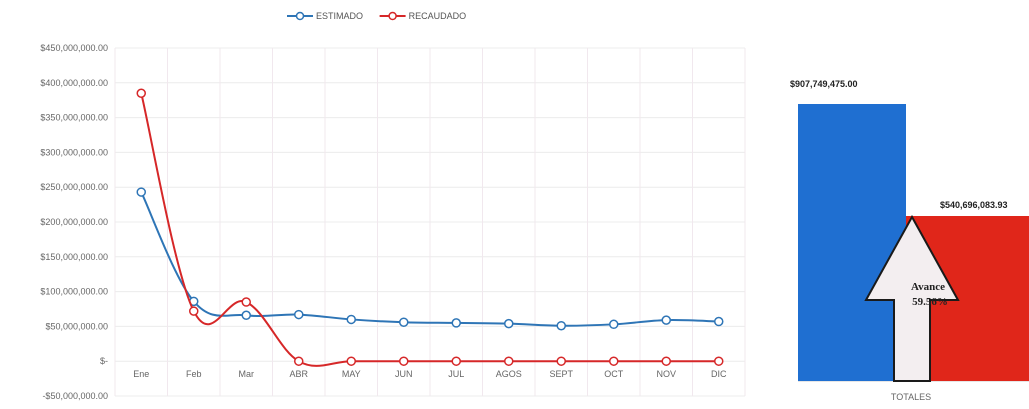  Describe the element at coordinates (974, 205) in the screenshot. I see `bar-label-recaudado: $540,696,083.93` at that location.